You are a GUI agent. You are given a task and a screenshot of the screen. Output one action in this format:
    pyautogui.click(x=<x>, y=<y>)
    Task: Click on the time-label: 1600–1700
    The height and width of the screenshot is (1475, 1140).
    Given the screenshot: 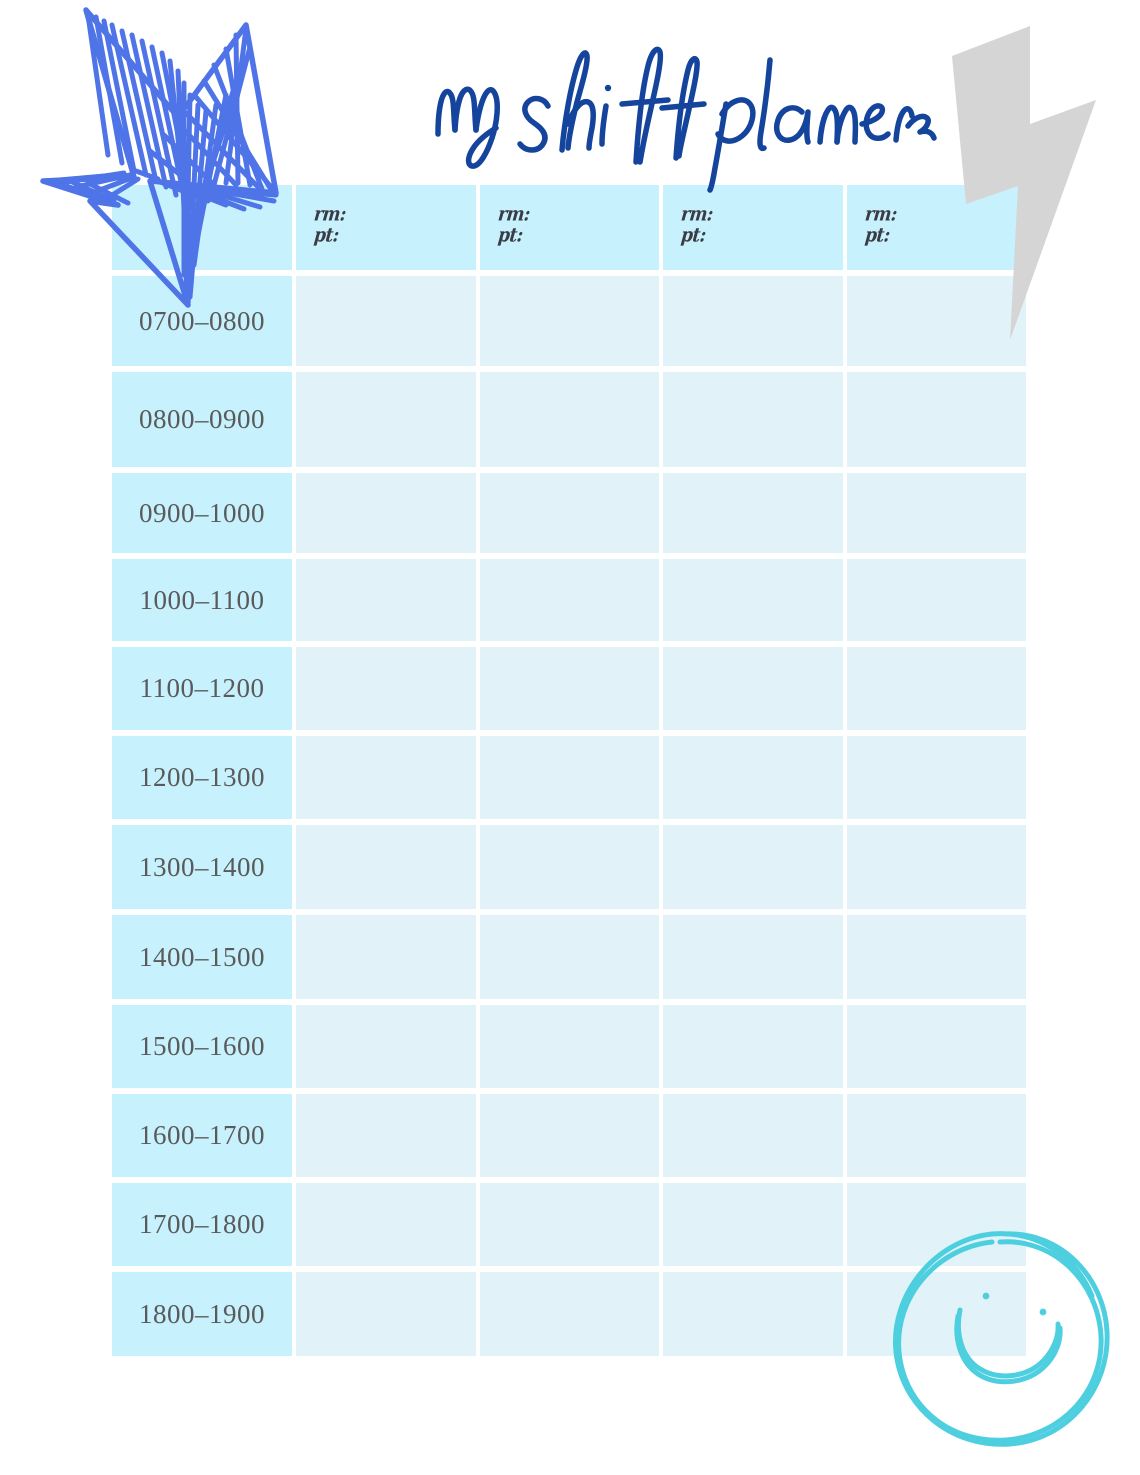 What is the action you would take?
    pyautogui.click(x=202, y=1135)
    